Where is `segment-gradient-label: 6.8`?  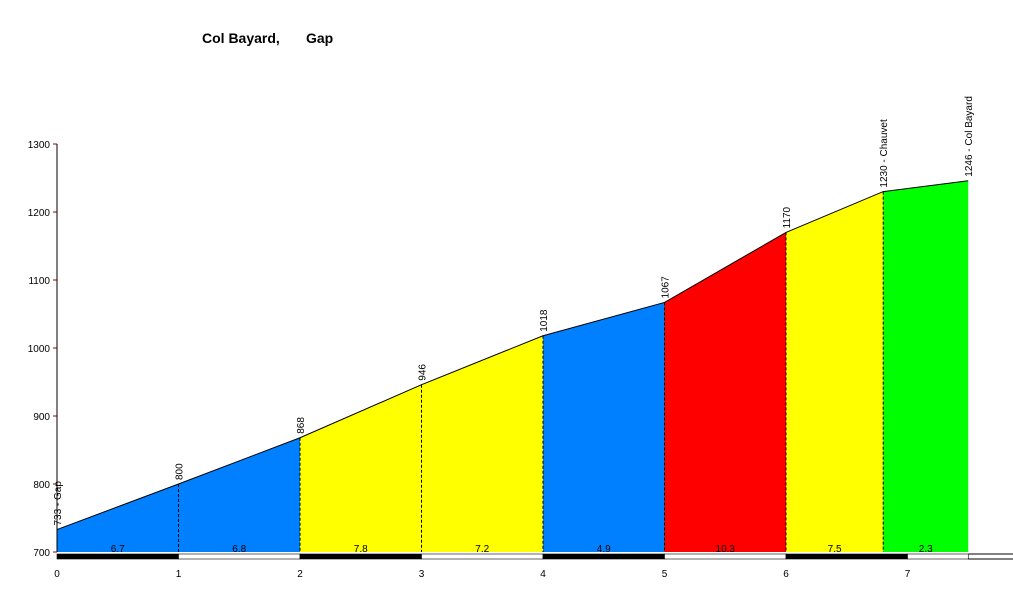
segment-gradient-label: 6.8 is located at coordinates (239, 549).